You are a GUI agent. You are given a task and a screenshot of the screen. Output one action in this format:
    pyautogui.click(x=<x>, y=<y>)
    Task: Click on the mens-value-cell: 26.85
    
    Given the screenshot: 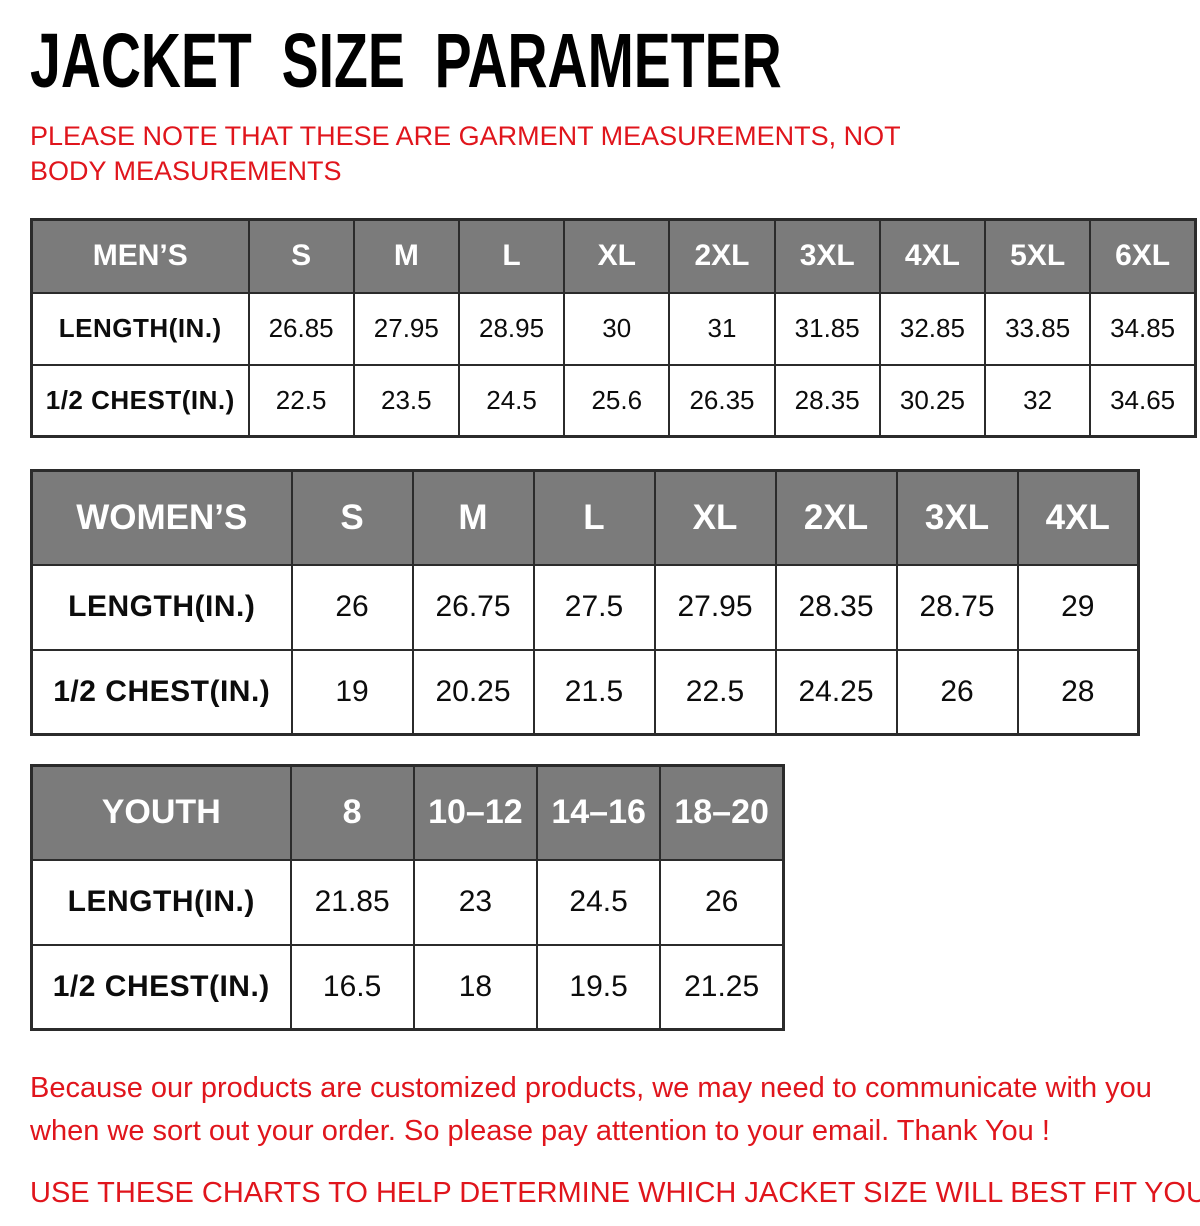 What is the action you would take?
    pyautogui.click(x=301, y=328)
    